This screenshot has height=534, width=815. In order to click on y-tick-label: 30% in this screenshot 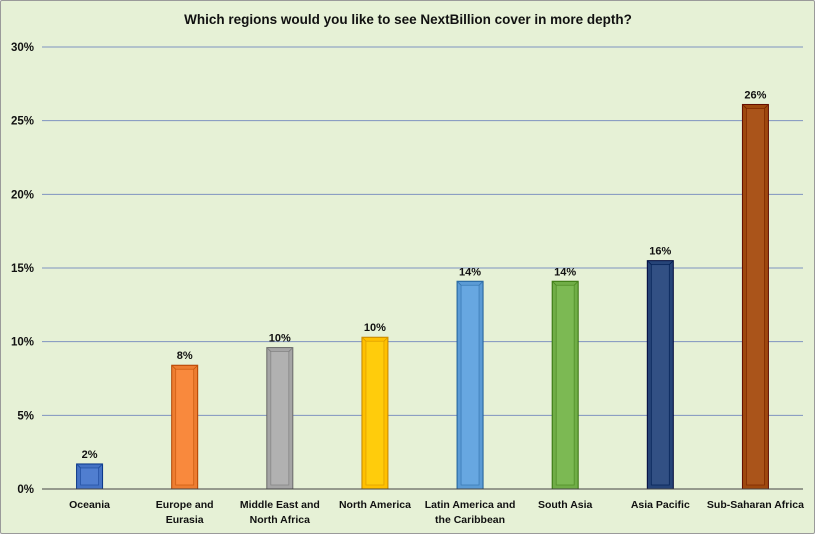, I will do `click(22, 48)`.